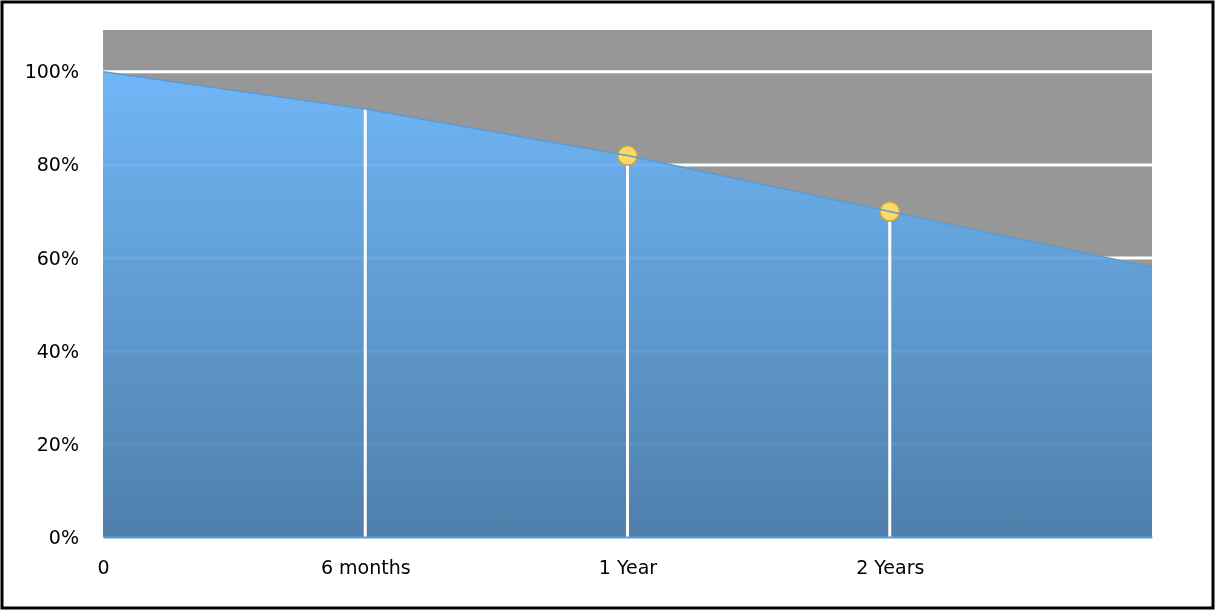 Image resolution: width=1215 pixels, height=610 pixels. What do you see at coordinates (628, 567) in the screenshot?
I see `x-tick-label: 1 Year` at bounding box center [628, 567].